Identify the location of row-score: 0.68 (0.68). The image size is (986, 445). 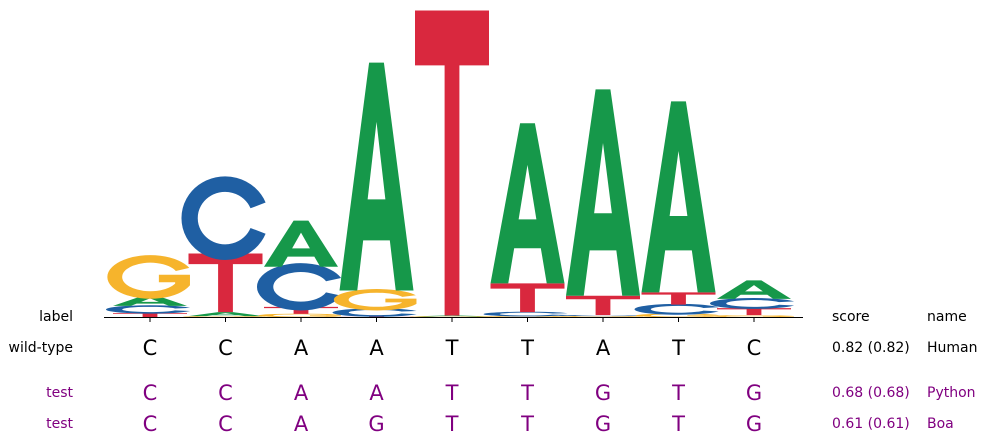
(871, 393).